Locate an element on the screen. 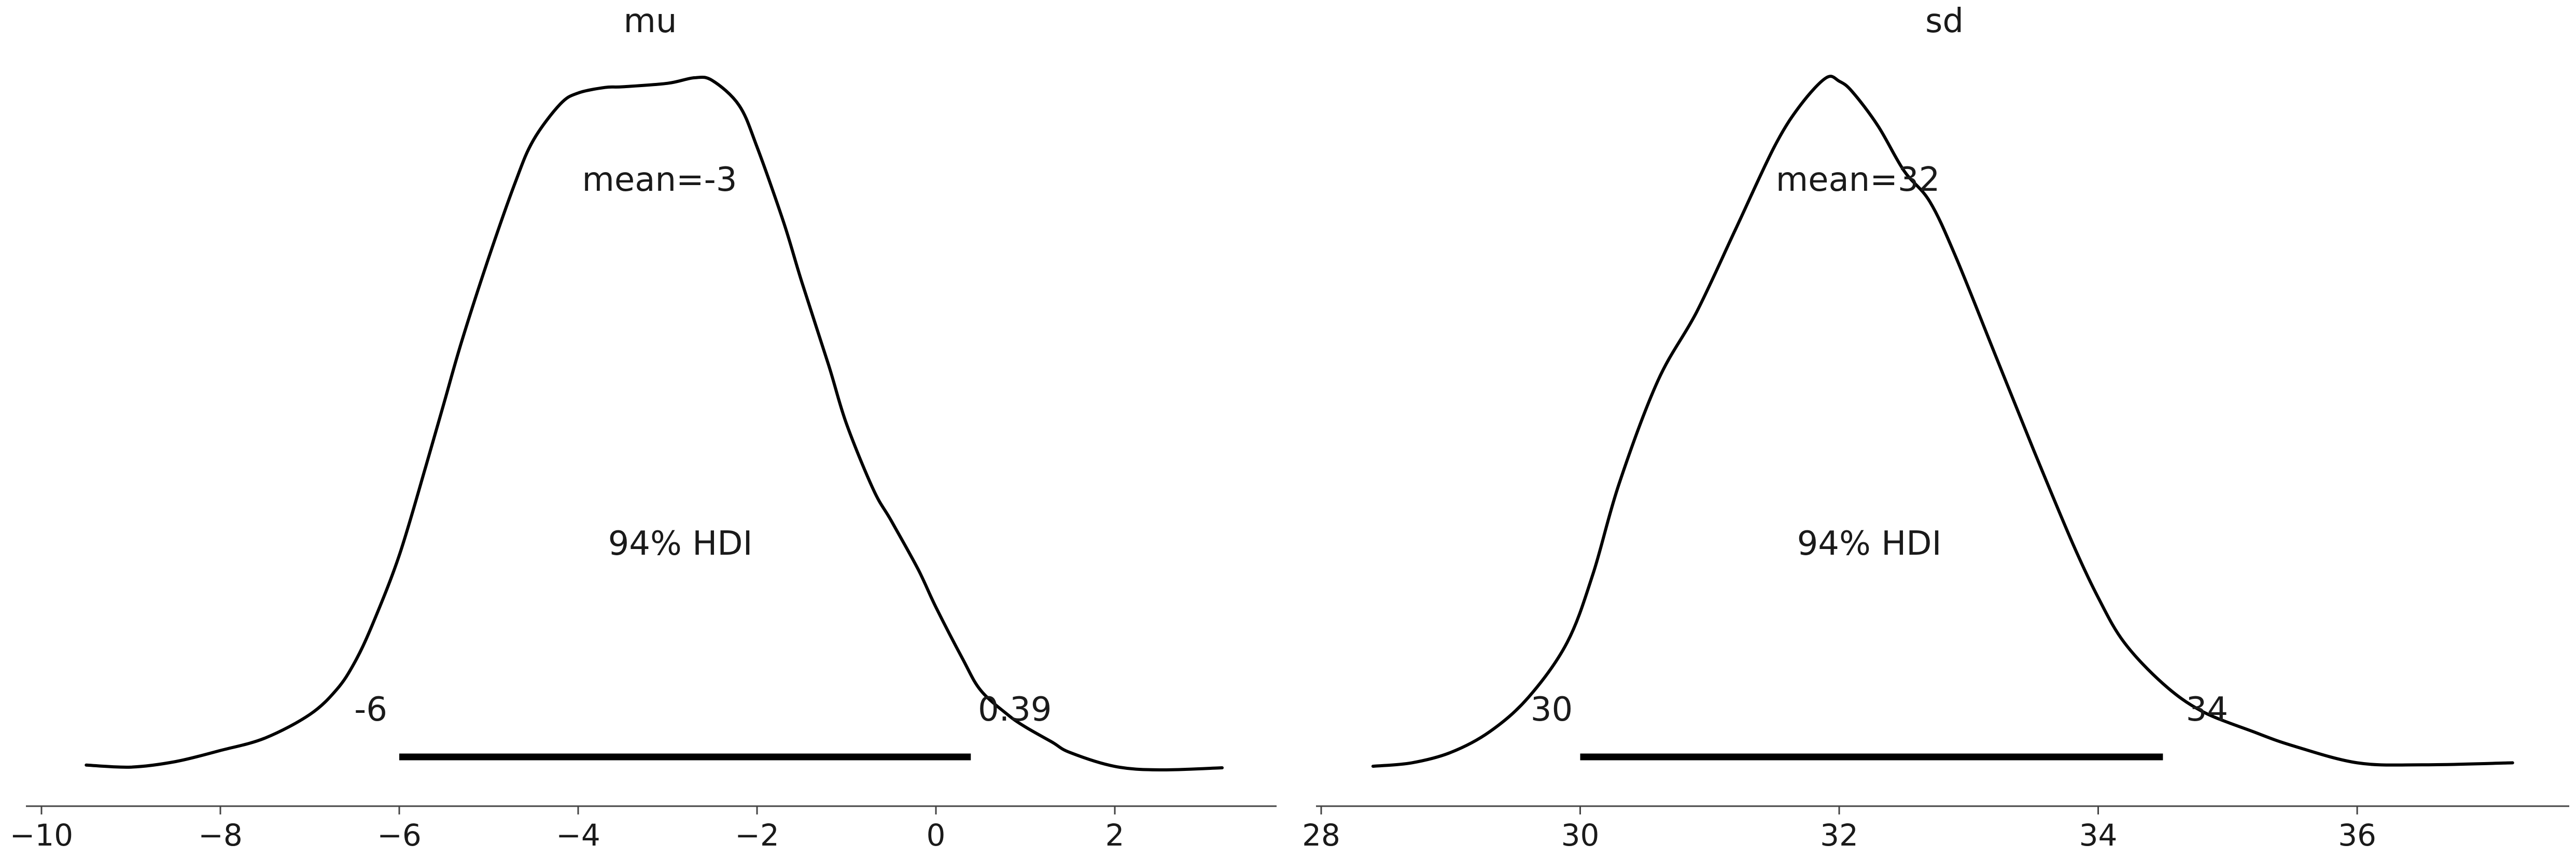 This screenshot has height=858, width=2576. mean-label: mean=-3 is located at coordinates (659, 180).